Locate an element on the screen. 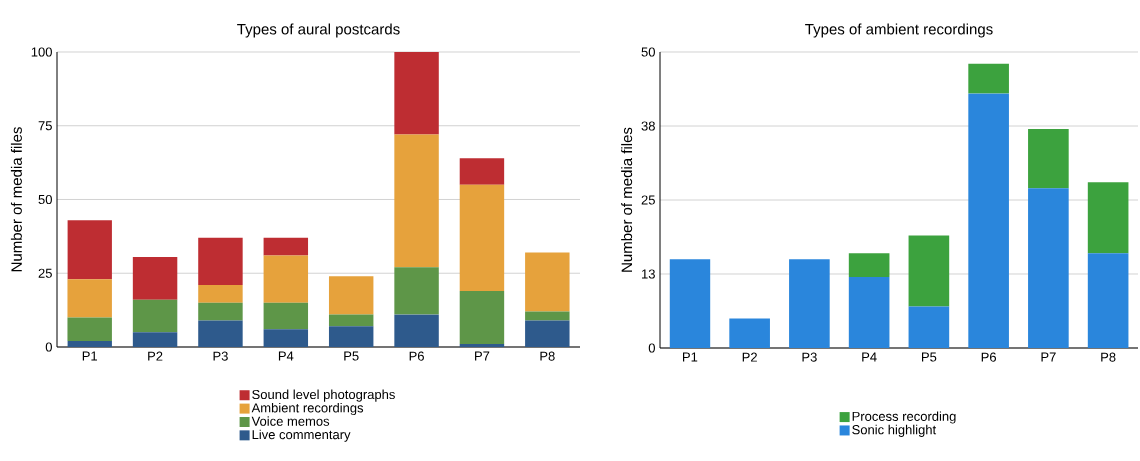 Image resolution: width=1140 pixels, height=461 pixels. legend-label: Ambient recordings is located at coordinates (307, 409).